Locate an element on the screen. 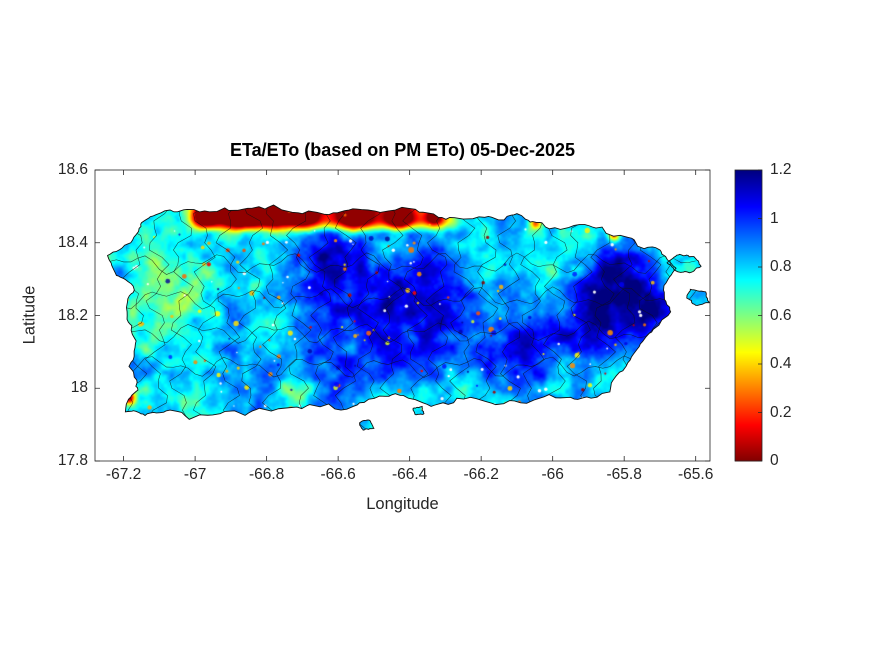  colorbar-tick-label: 1.2 is located at coordinates (781, 169).